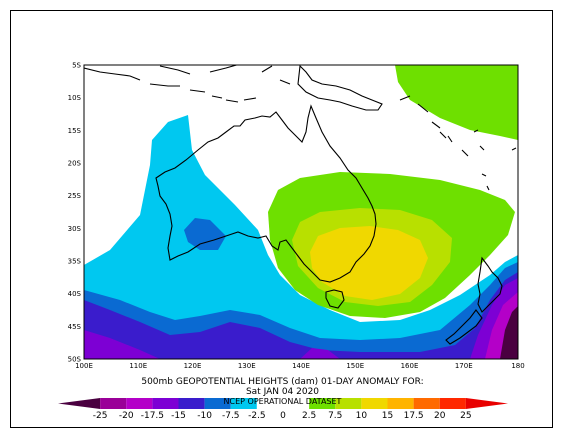 The image size is (565, 437). What do you see at coordinates (440, 416) in the screenshot?
I see `colorbar-label: 20` at bounding box center [440, 416].